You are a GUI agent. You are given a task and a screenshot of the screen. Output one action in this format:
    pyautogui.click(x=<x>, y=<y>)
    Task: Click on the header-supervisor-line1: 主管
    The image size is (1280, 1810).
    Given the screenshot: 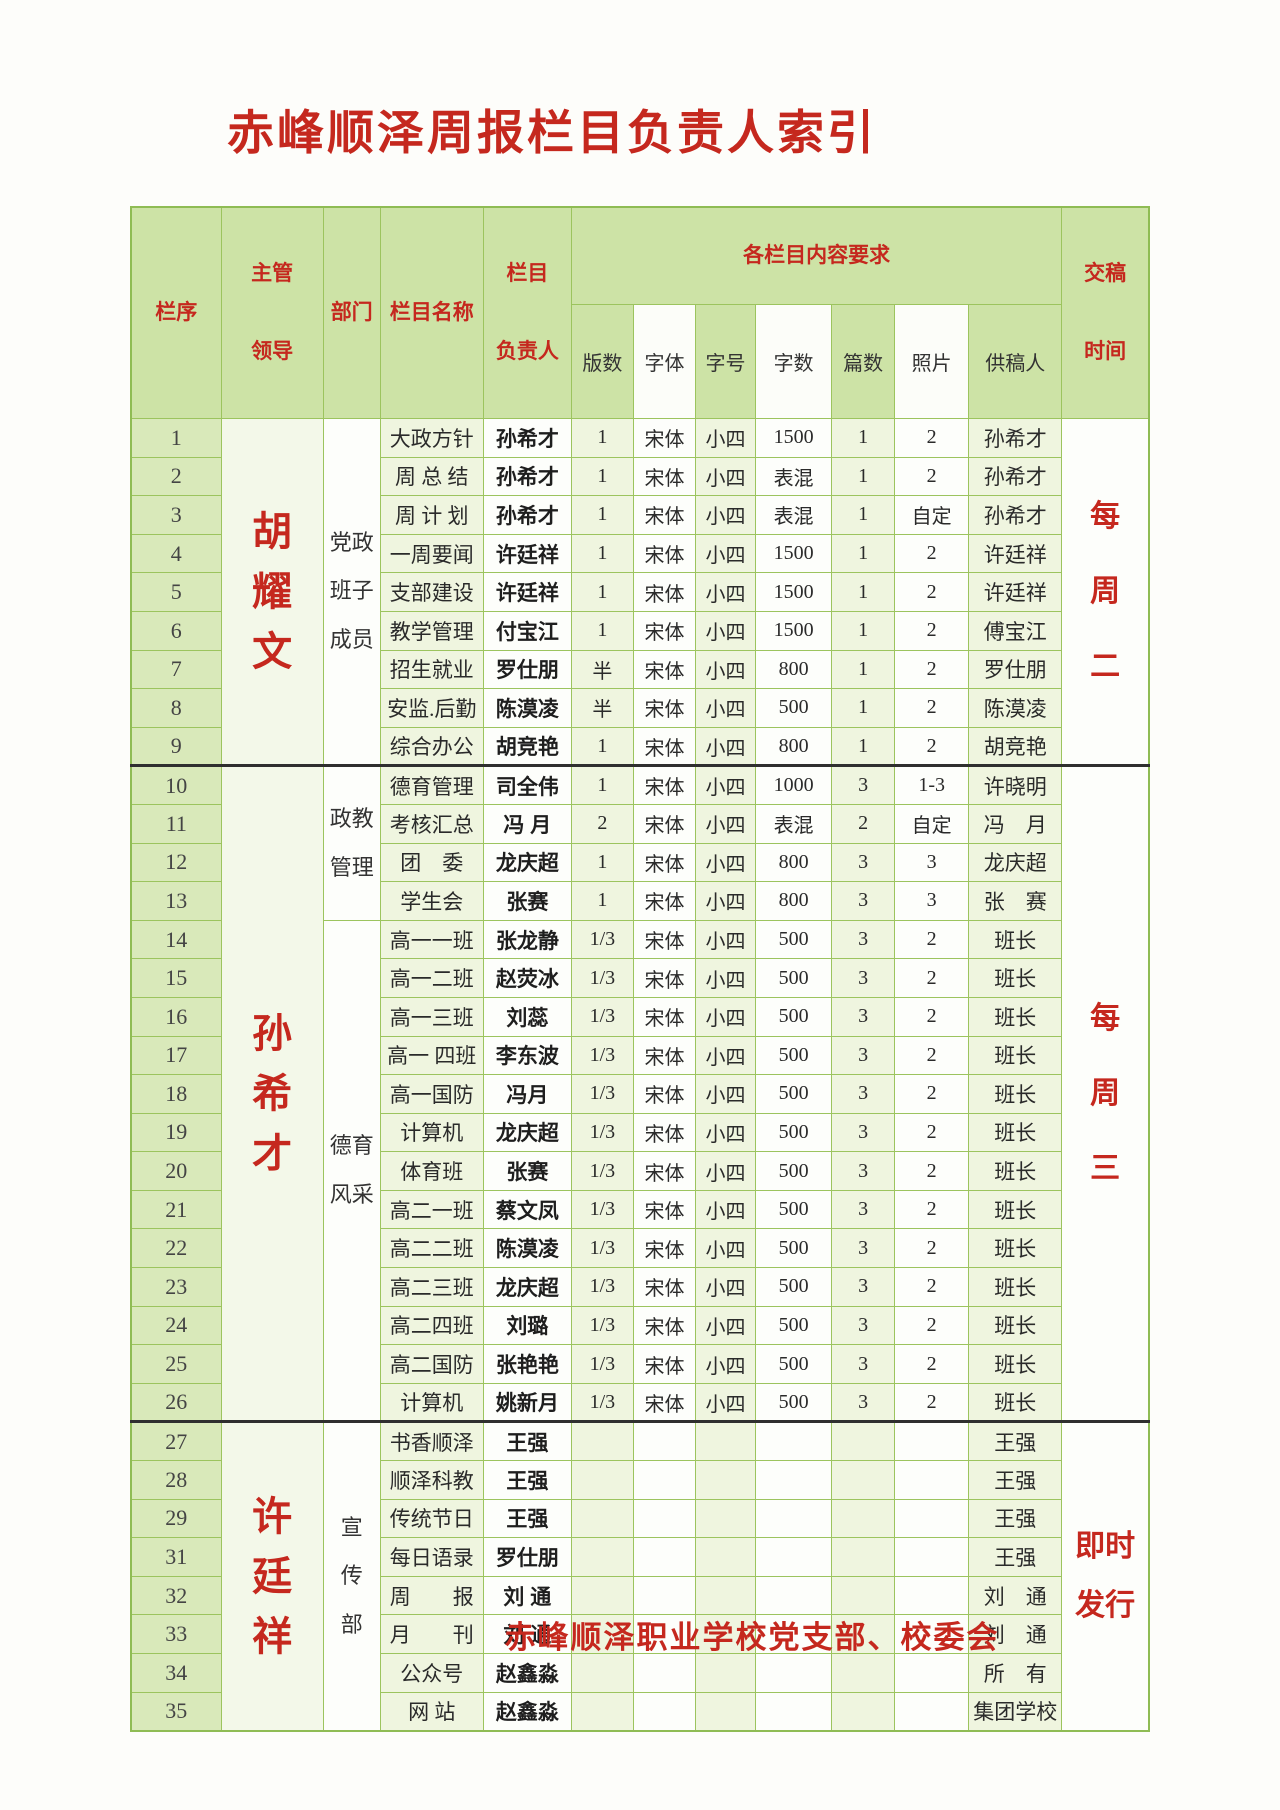 What is the action you would take?
    pyautogui.click(x=272, y=273)
    